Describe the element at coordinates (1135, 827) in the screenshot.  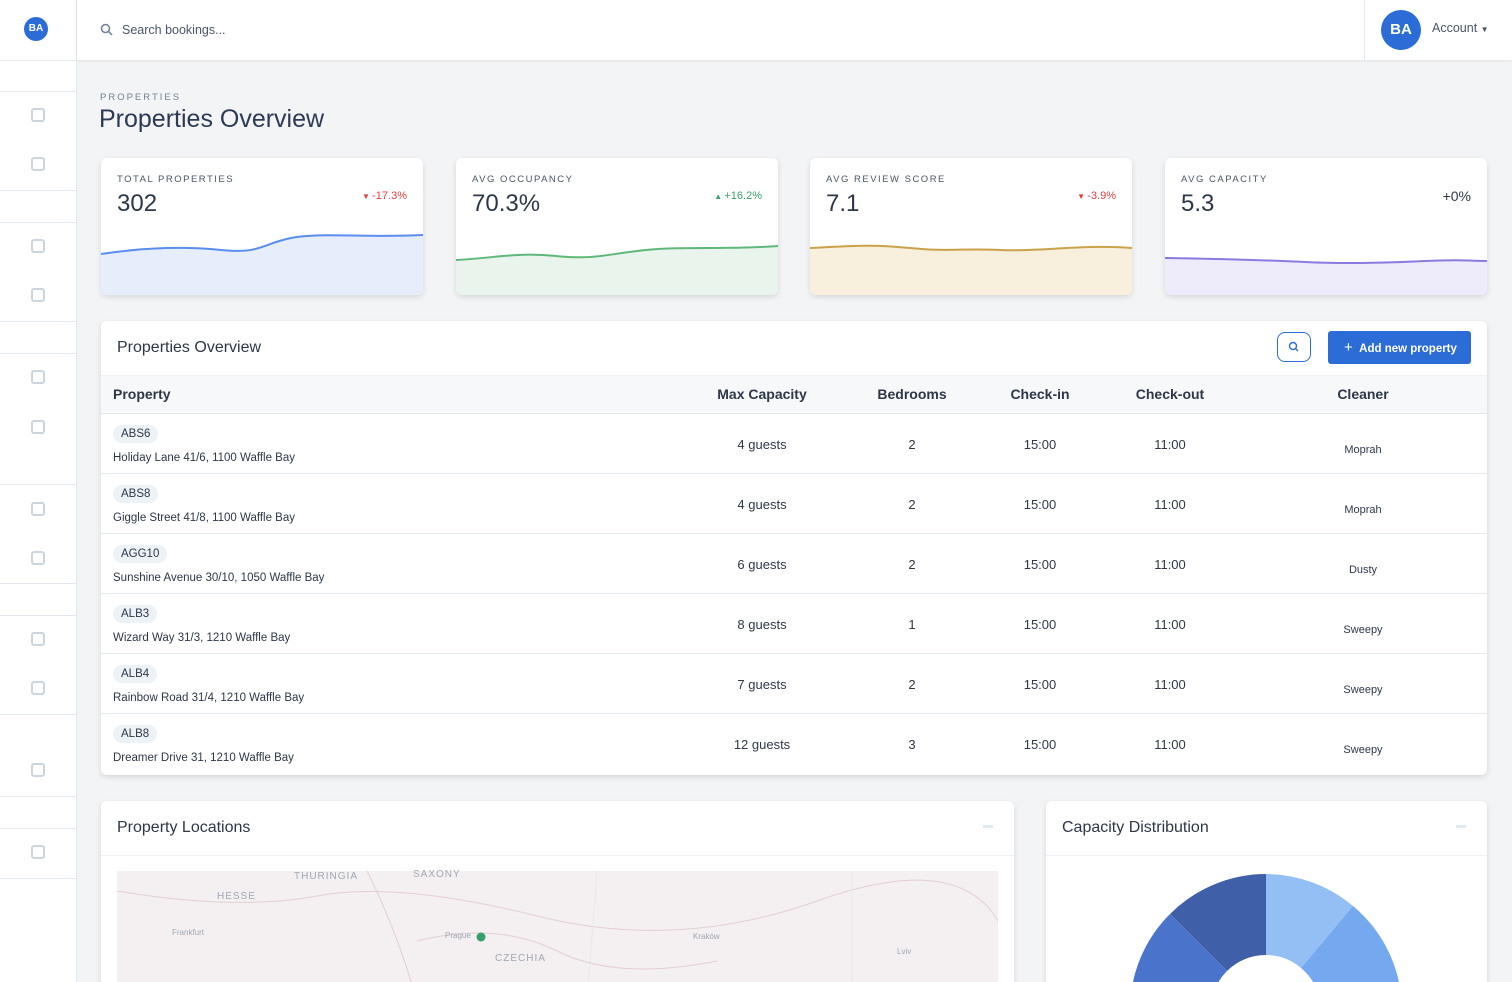
I see `chart-title: Capacity Distribution` at that location.